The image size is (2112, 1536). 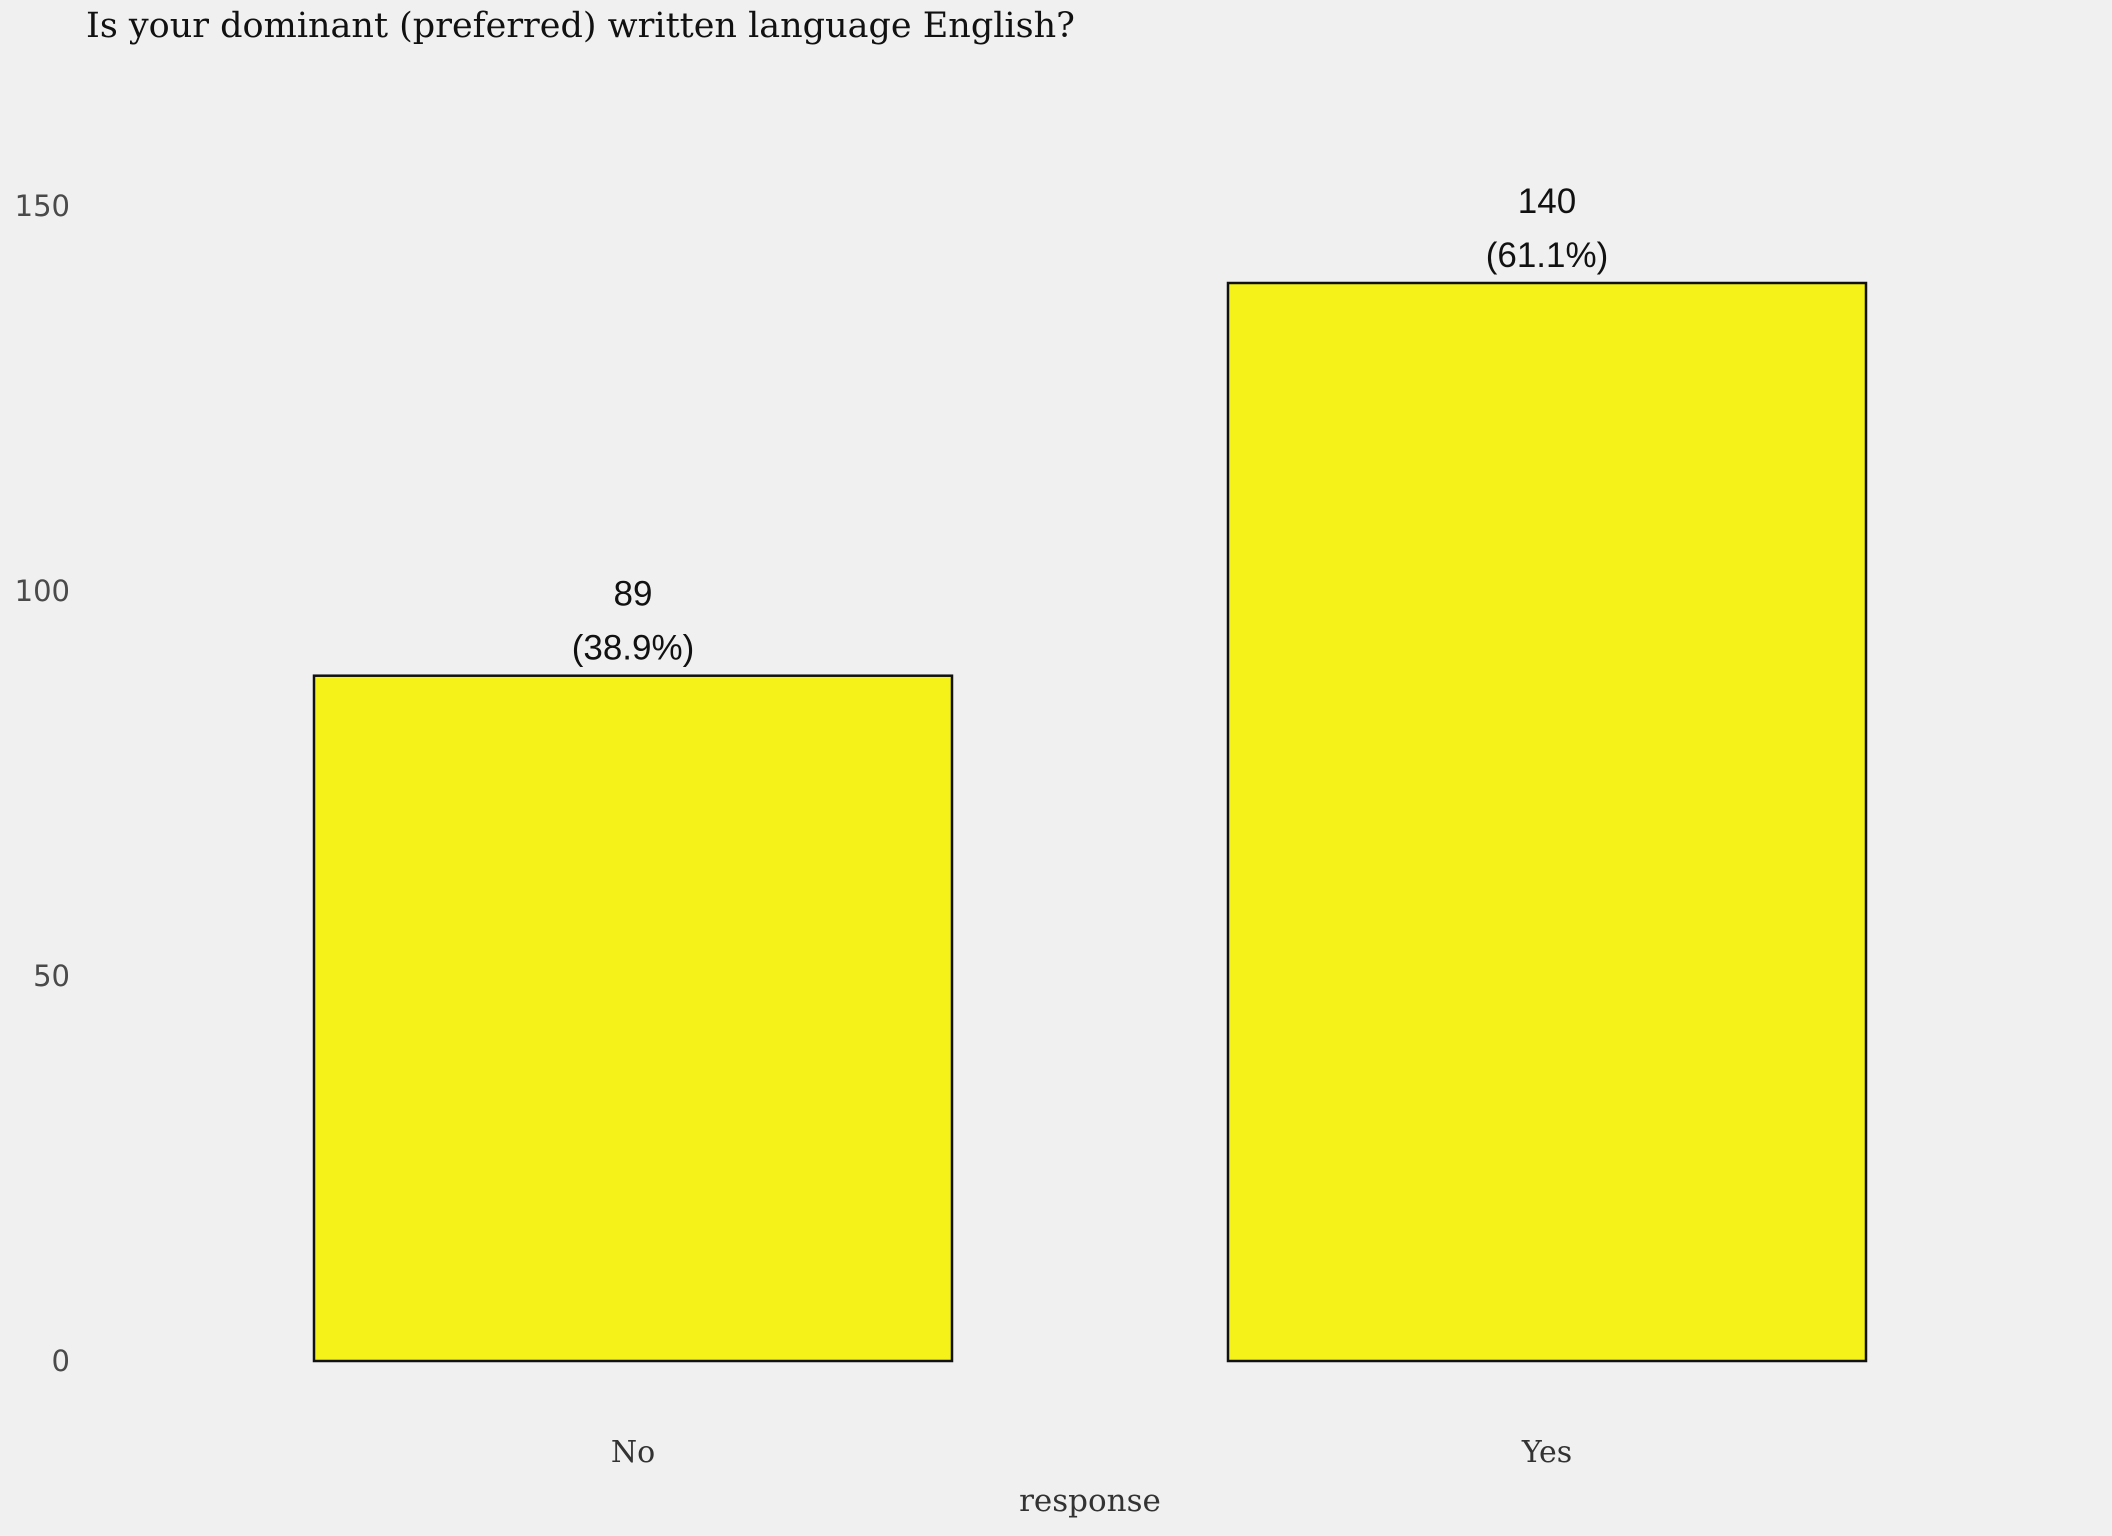 I want to click on y-tick-label: 50, so click(x=51, y=976).